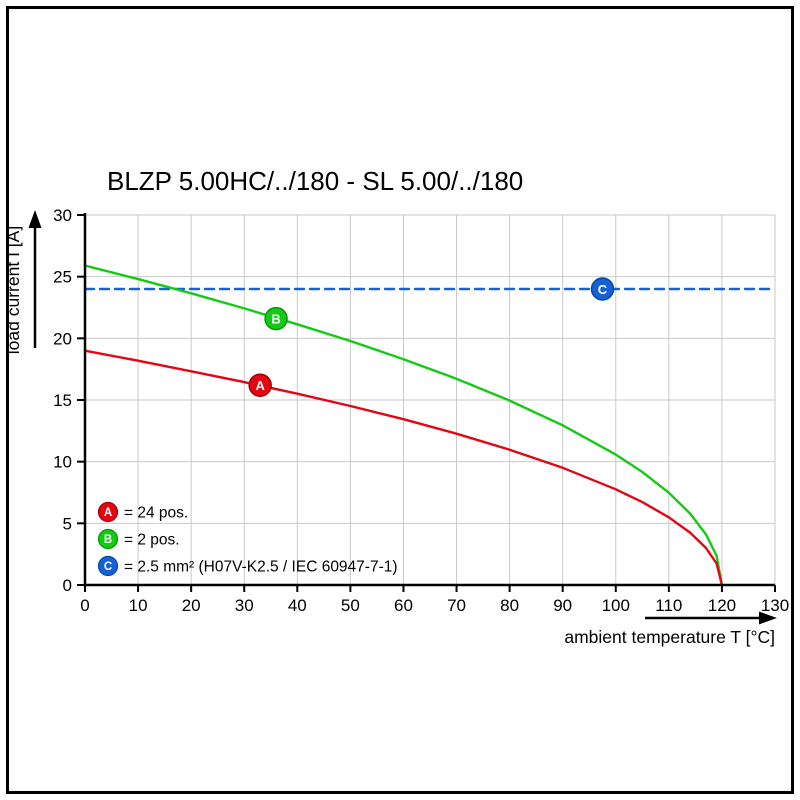 This screenshot has height=800, width=800. I want to click on x-axis-label: ambient temperature T [°C], so click(669, 637).